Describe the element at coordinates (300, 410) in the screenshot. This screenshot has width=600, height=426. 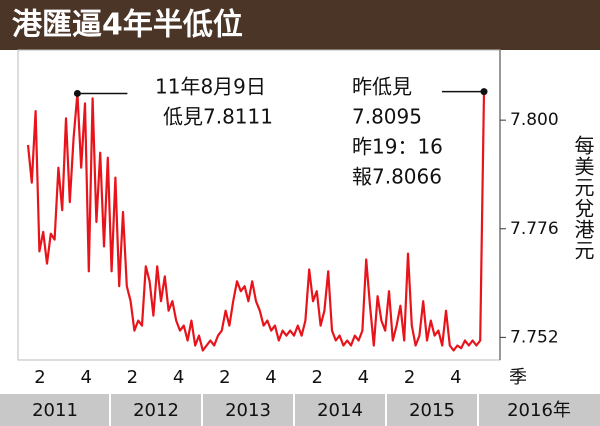
I see `year-band` at that location.